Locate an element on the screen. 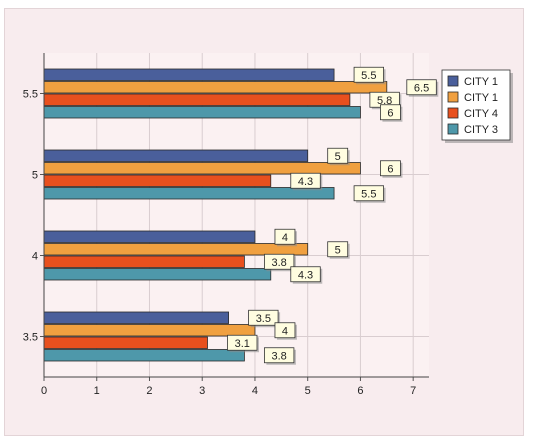 This screenshot has height=445, width=534. y-tick-label: 4 is located at coordinates (35, 257).